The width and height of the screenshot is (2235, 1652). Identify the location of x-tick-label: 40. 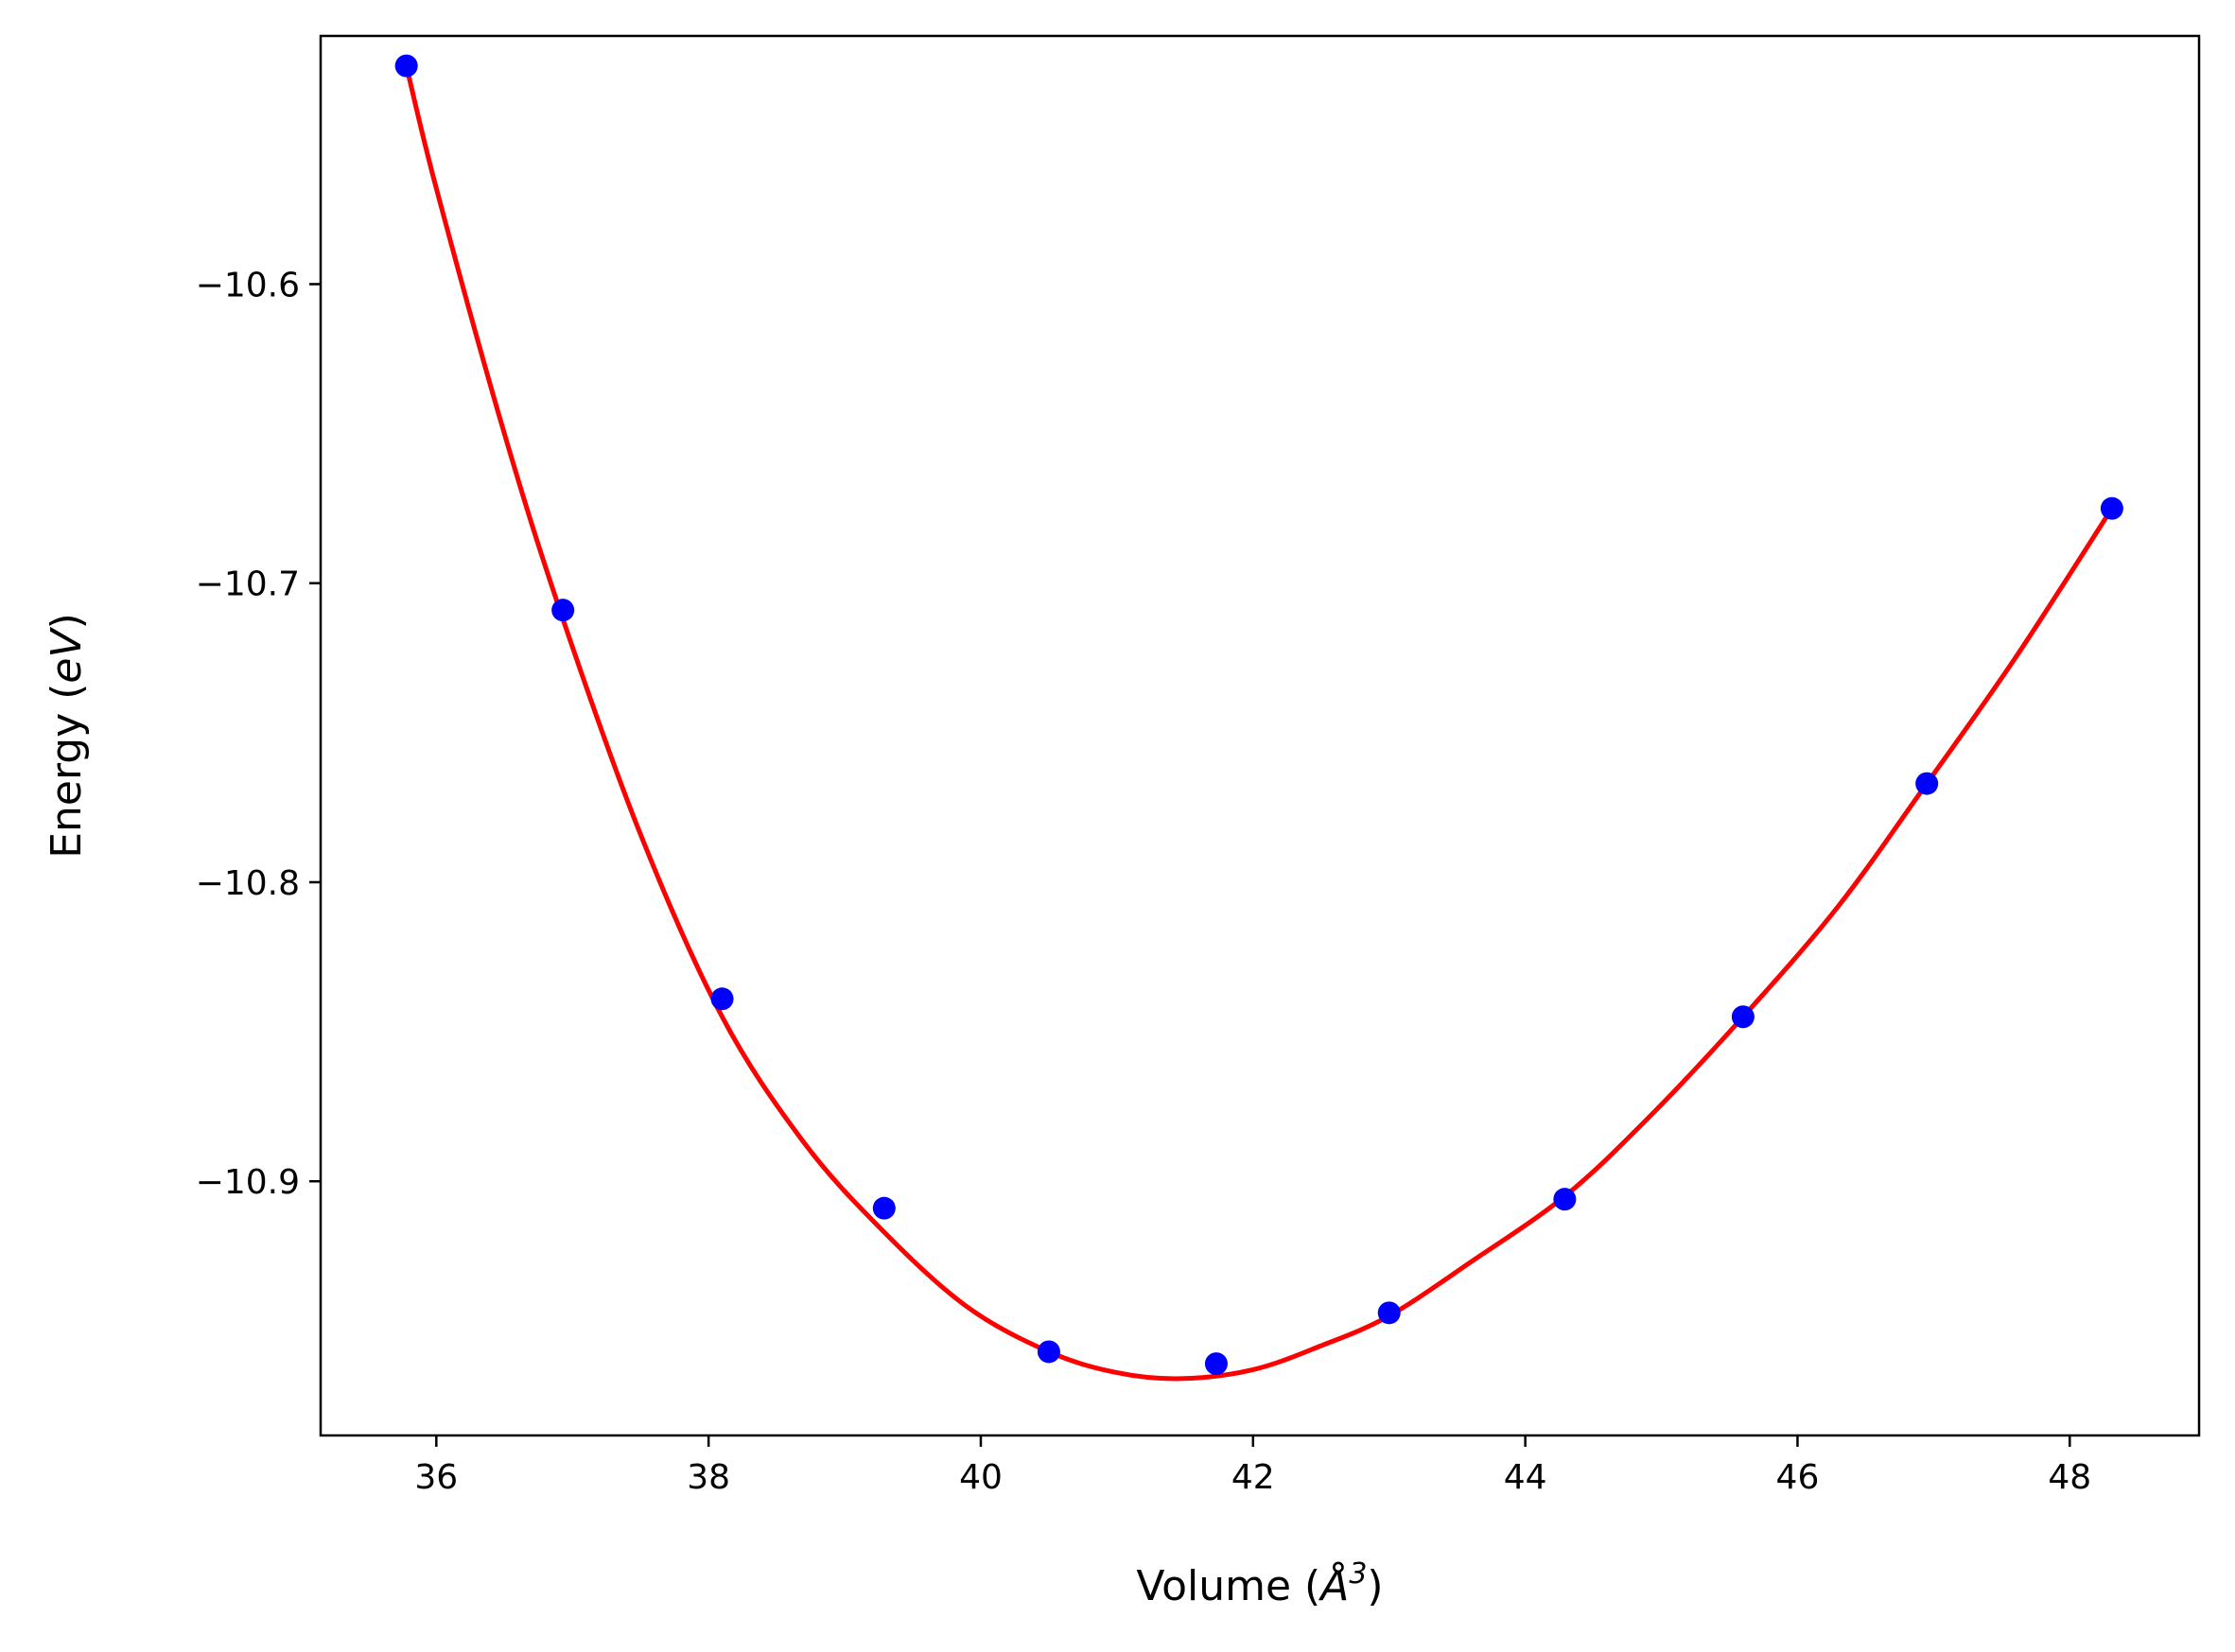
(981, 1477).